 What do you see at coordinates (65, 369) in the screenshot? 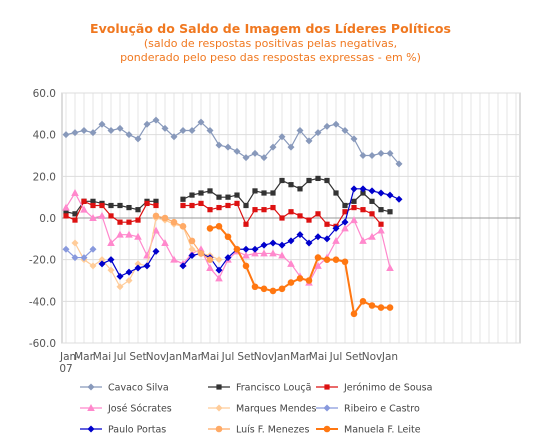
I see `x-tick-label: 07` at bounding box center [65, 369].